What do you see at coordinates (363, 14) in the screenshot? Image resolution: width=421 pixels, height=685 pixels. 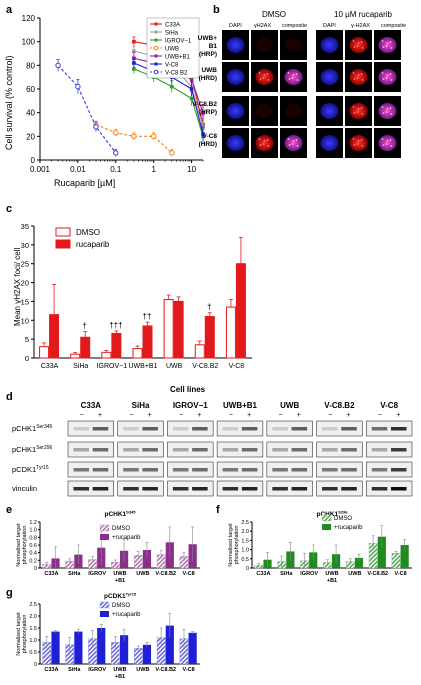 I see `group-label-rucaparib: 10 μM rucaparib` at bounding box center [363, 14].